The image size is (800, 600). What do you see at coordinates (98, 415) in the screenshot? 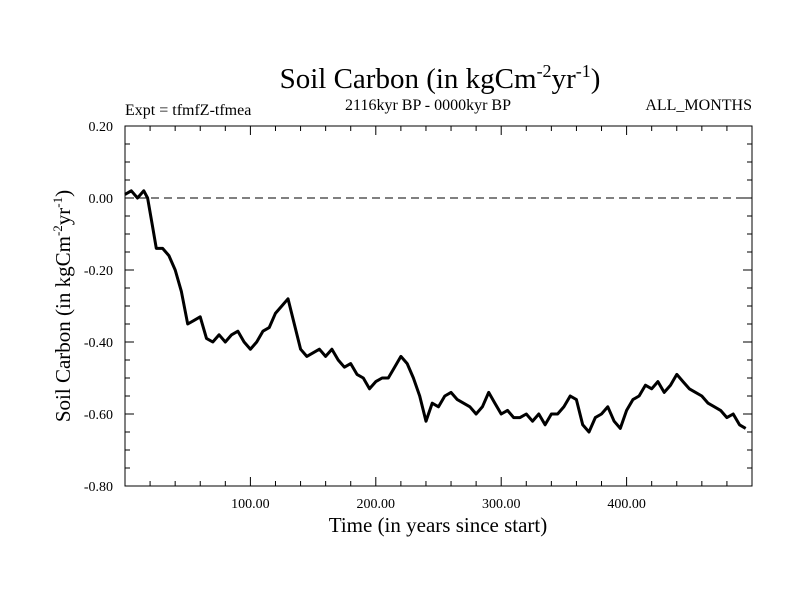
I see `y-tick-label: -0.60` at bounding box center [98, 415].